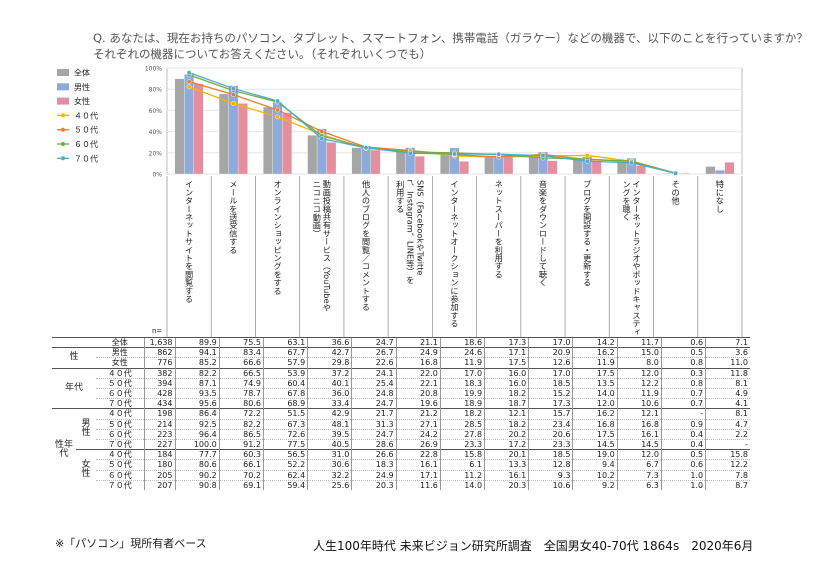  I want to click on cell-value: 19.6, so click(418, 403).